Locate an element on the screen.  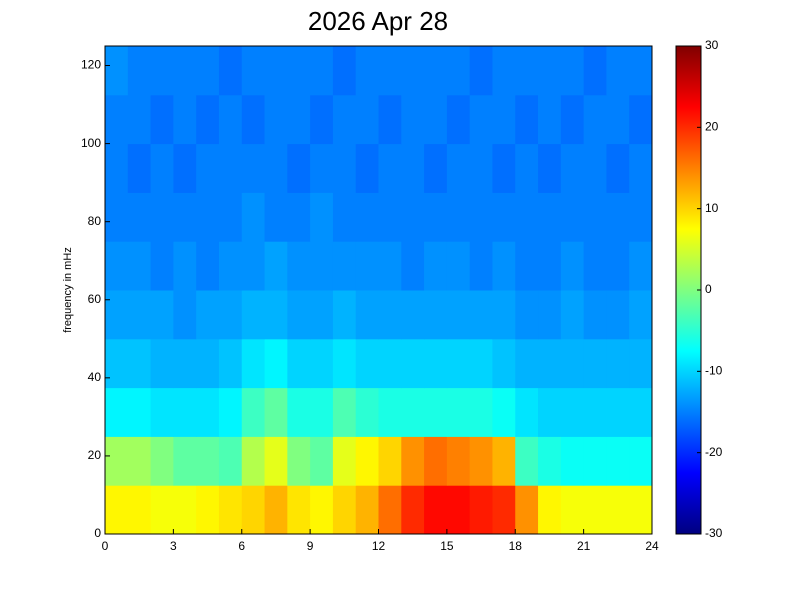
colorbar-tick-label: -20 is located at coordinates (714, 452).